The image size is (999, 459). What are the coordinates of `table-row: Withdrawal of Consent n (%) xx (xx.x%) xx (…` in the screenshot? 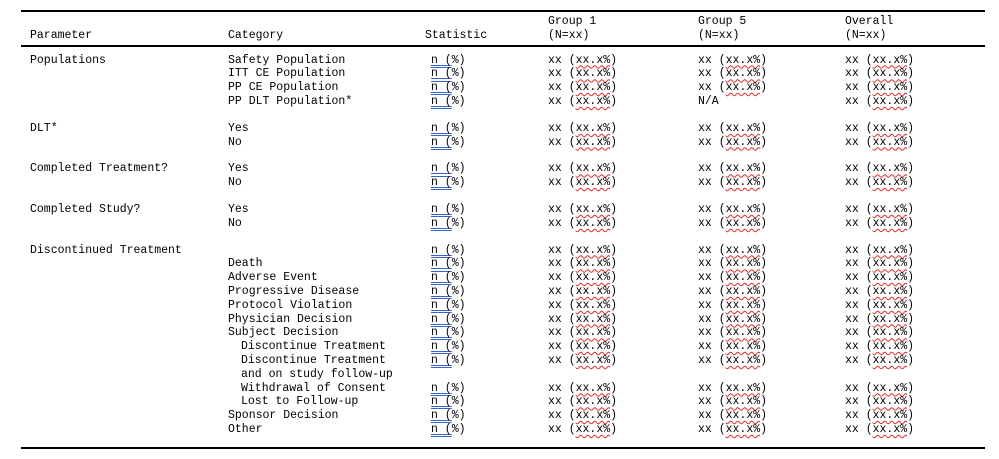 It's located at (507, 389).